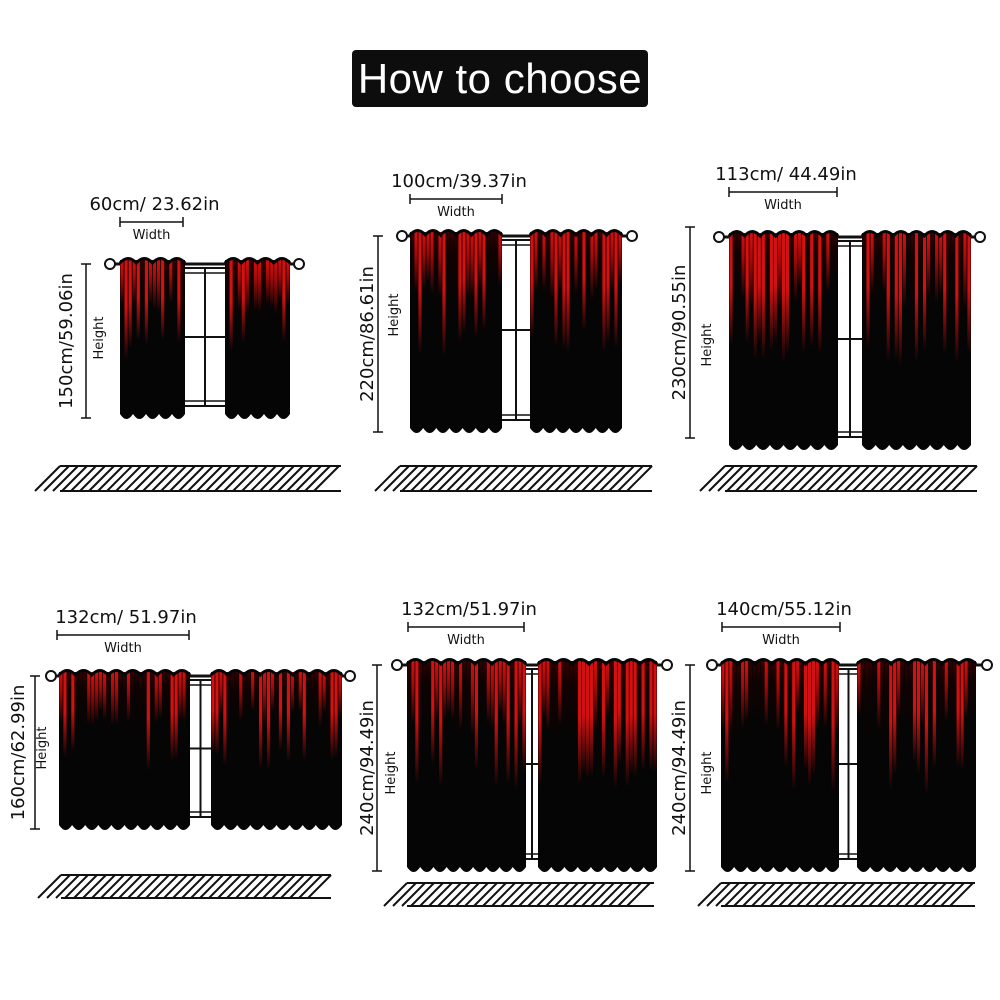 The width and height of the screenshot is (1000, 1000). I want to click on size-option-6: 140cm/55.12in Width 240cm/94.49in Height, so click(831, 753).